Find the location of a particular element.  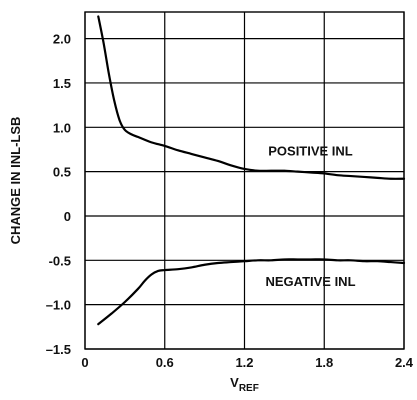

y-tick-label: 0.5 is located at coordinates (62, 172).